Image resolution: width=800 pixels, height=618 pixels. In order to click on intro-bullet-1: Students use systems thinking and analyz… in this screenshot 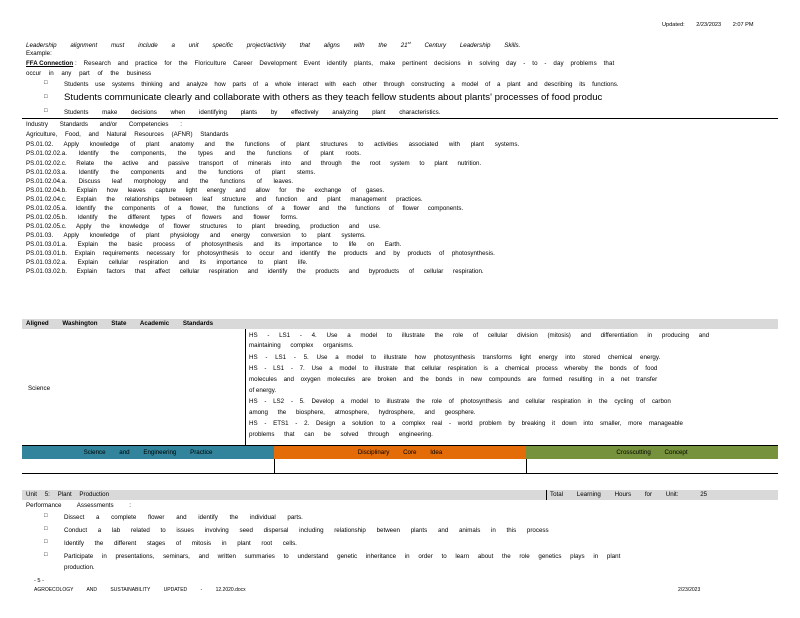, I will do `click(341, 84)`.